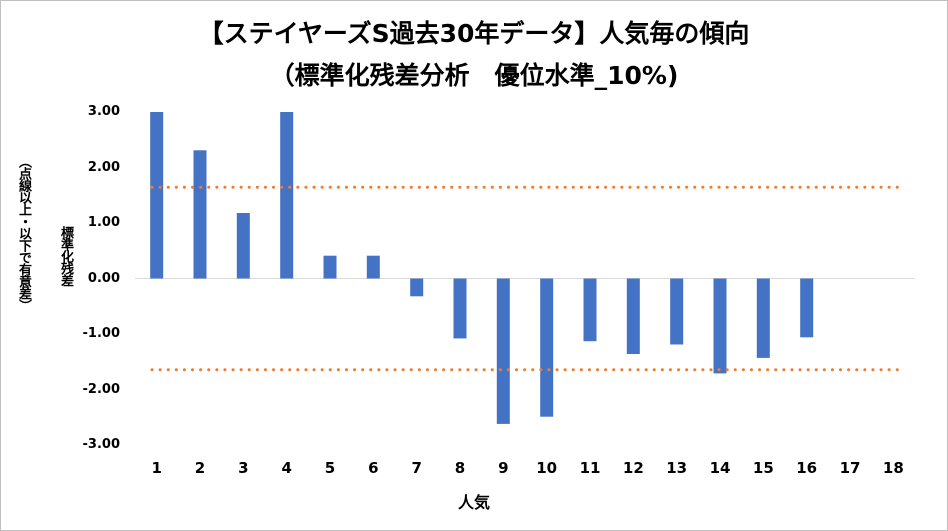 The width and height of the screenshot is (948, 531). What do you see at coordinates (286, 468) in the screenshot?
I see `x-tick-label: 4` at bounding box center [286, 468].